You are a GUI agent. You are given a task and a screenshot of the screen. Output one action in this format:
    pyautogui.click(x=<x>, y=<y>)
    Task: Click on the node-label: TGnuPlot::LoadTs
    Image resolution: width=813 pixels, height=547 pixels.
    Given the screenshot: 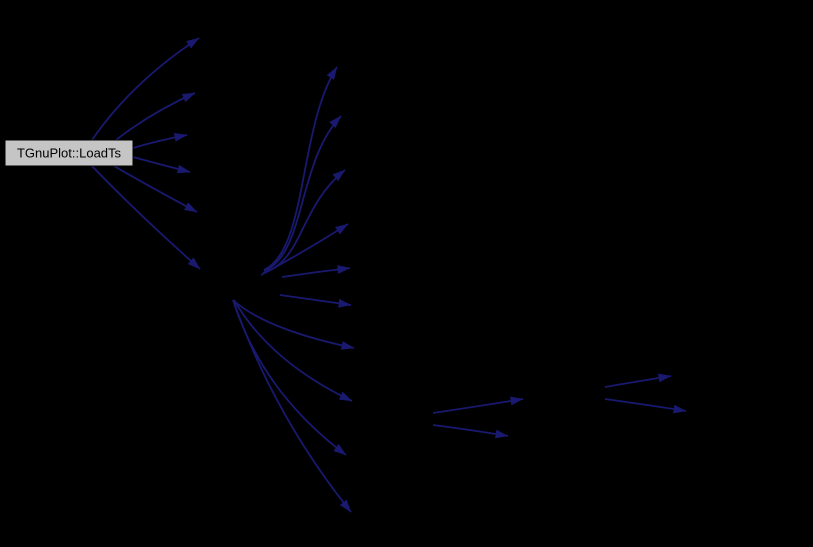 What is the action you would take?
    pyautogui.click(x=69, y=153)
    